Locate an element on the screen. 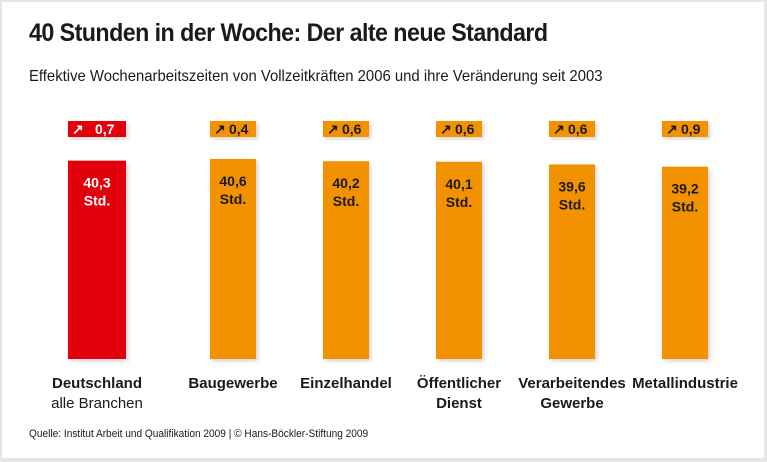 This screenshot has width=767, height=462. change-value-label: 0,7 is located at coordinates (105, 129).